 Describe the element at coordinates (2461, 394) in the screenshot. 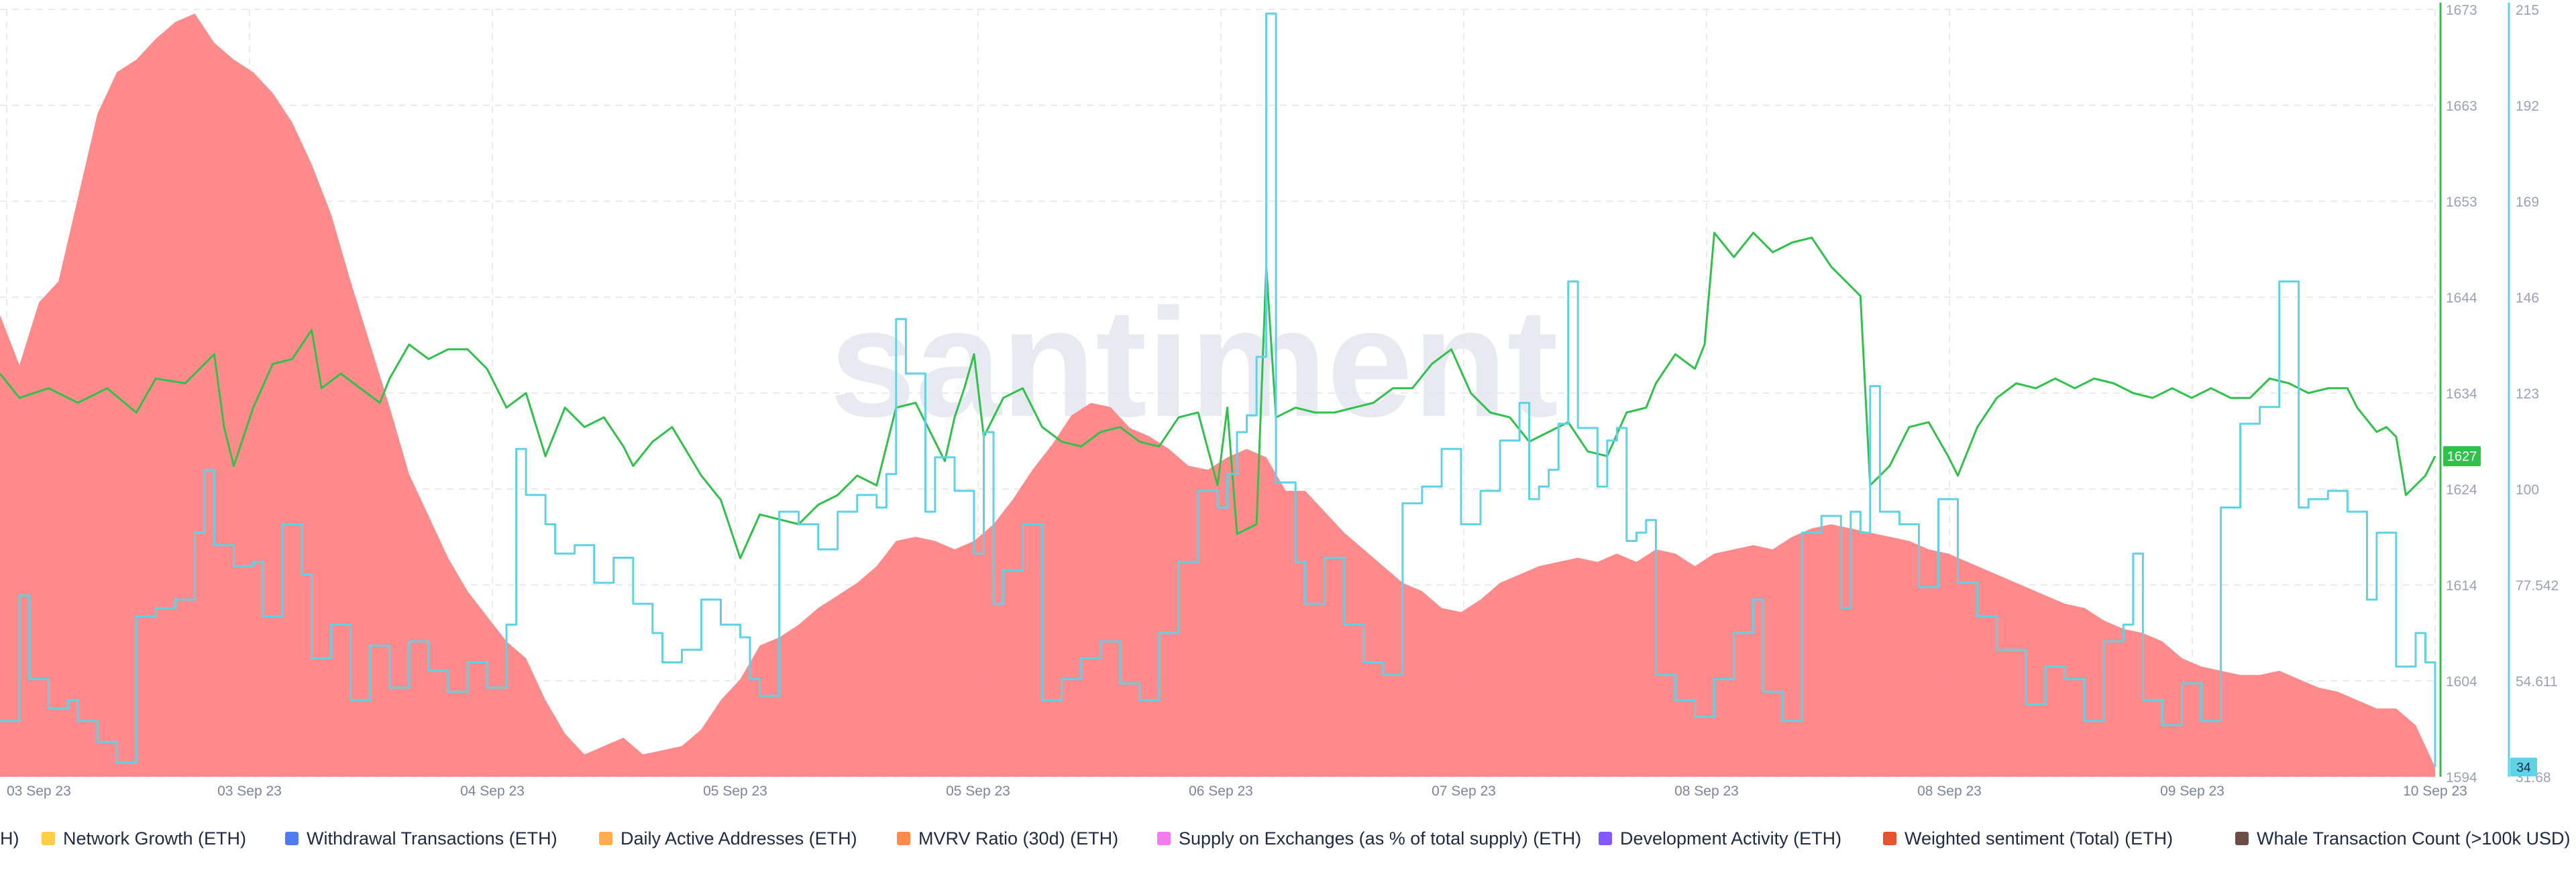

I see `y-tick-label-left: 1634` at that location.